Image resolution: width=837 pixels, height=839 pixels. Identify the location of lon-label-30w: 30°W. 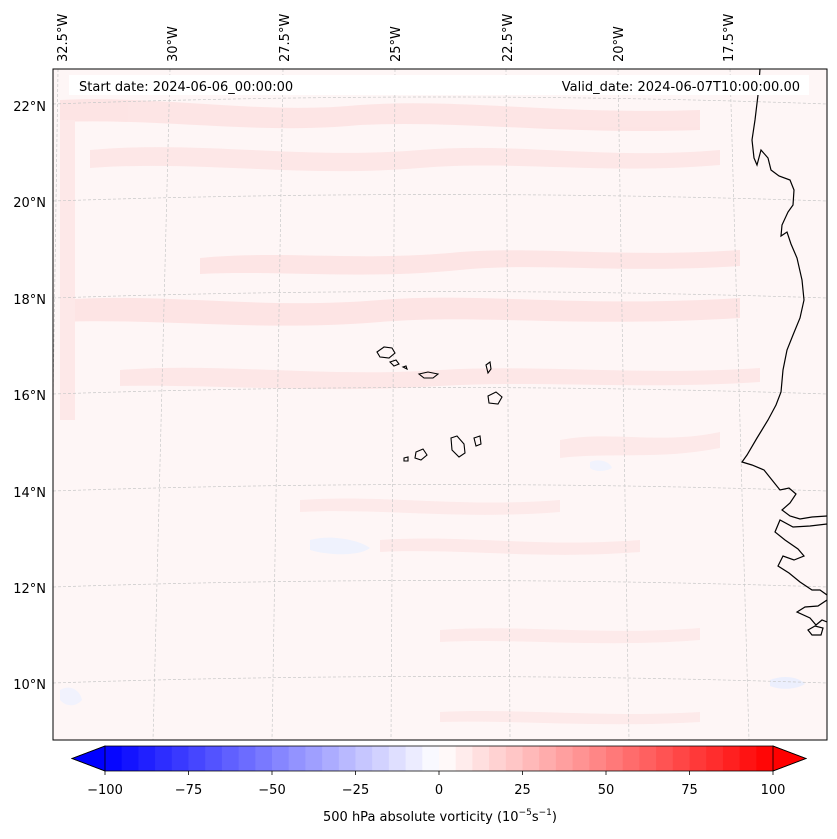
(173, 44).